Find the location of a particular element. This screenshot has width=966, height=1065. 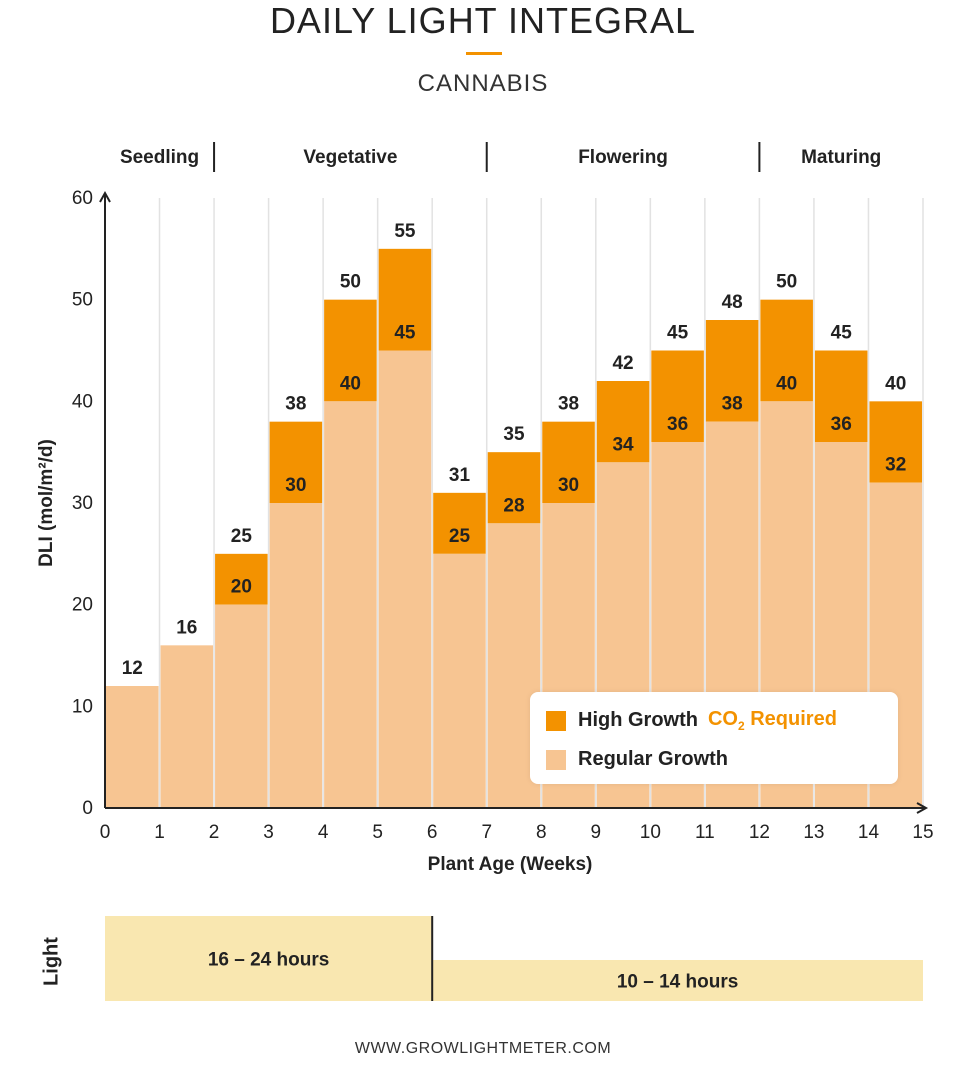

label-high-week-3: 38 is located at coordinates (295, 404).